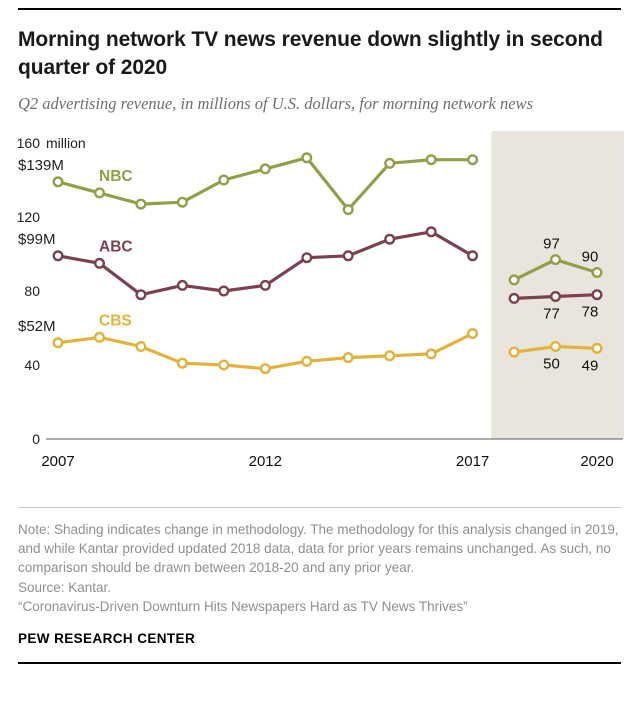 This screenshot has height=715, width=639. What do you see at coordinates (265, 461) in the screenshot?
I see `x-tick-label: 2012` at bounding box center [265, 461].